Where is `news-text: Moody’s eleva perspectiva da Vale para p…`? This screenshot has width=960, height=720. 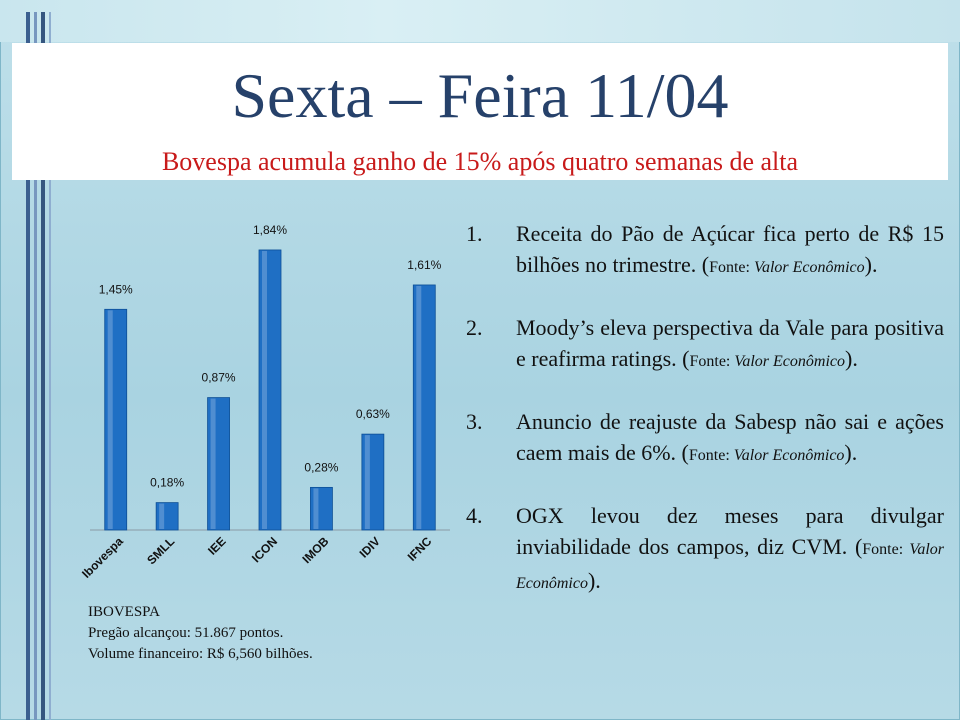 news-text: Moody’s eleva perspectiva da Vale para p… is located at coordinates (730, 344).